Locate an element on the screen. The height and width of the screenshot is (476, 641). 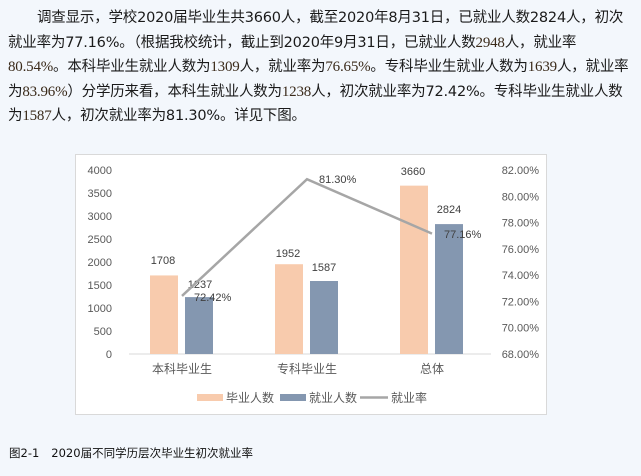
paragraph-segment: 80.54% is located at coordinates (31, 67).